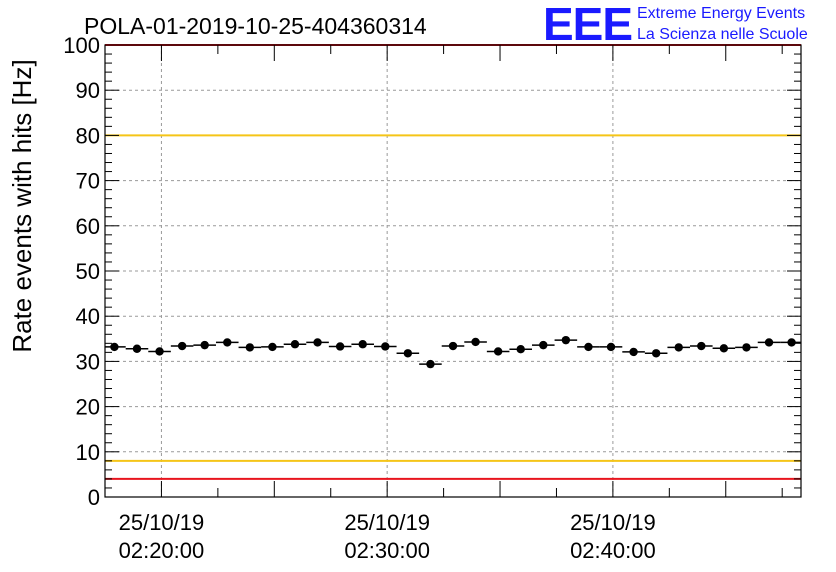  I want to click on y-tick-label: 20, so click(88, 407).